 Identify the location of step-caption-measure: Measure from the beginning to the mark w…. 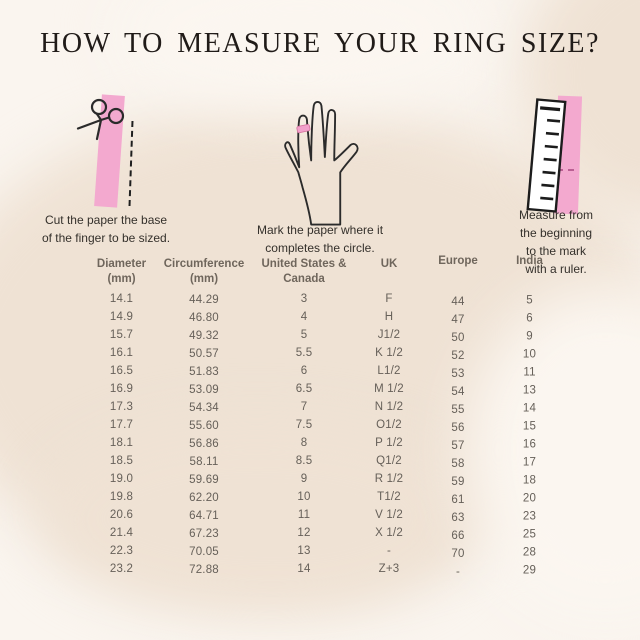
(556, 242).